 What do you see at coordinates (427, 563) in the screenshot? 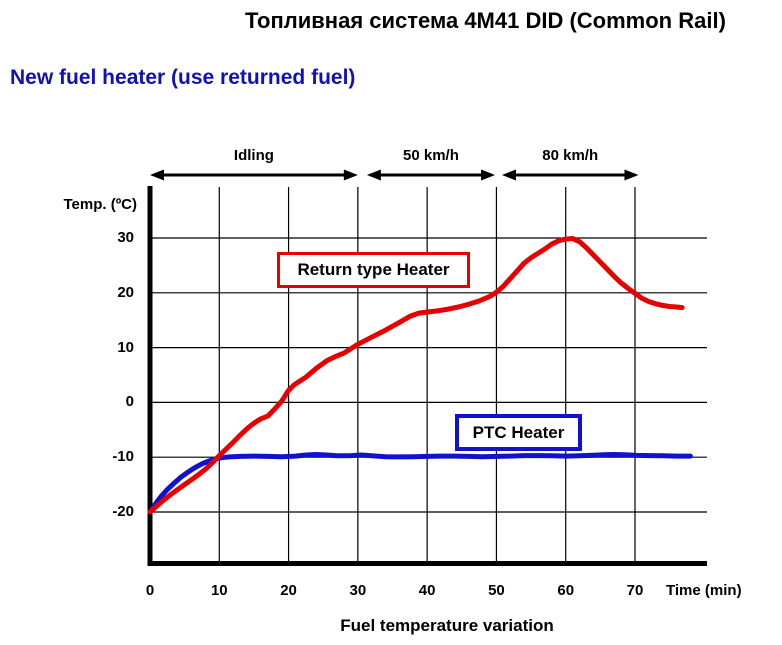
I see `x-axis-line` at bounding box center [427, 563].